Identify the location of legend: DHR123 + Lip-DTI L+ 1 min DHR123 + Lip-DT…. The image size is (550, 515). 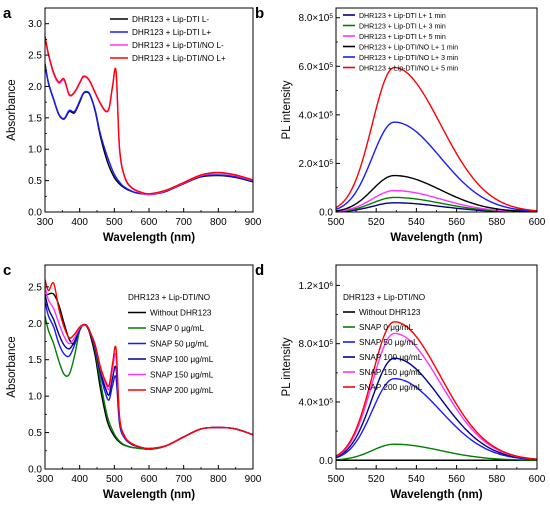
(400, 43).